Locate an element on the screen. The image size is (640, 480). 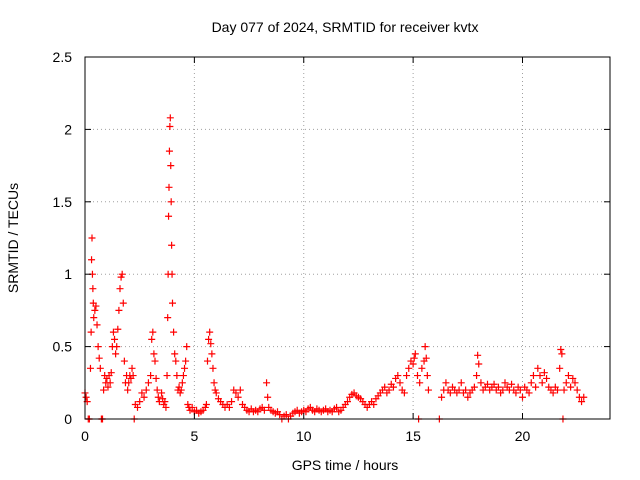
y-tick-label: 1.5 is located at coordinates (63, 202).